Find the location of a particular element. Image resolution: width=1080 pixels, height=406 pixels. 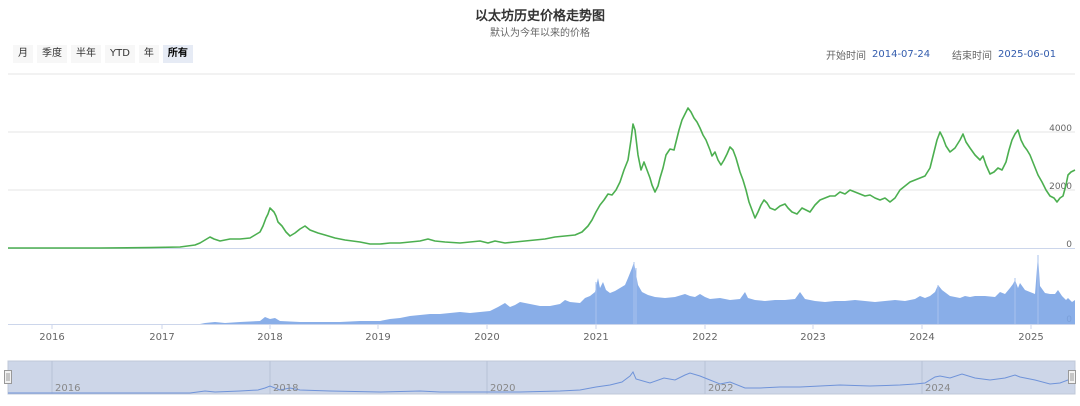

y-tick-0: 0 is located at coordinates (1069, 245).